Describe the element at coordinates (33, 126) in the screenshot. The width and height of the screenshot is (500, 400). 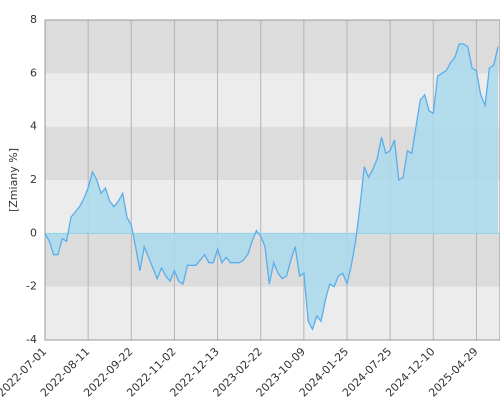
I see `y-tick-label: 4` at that location.